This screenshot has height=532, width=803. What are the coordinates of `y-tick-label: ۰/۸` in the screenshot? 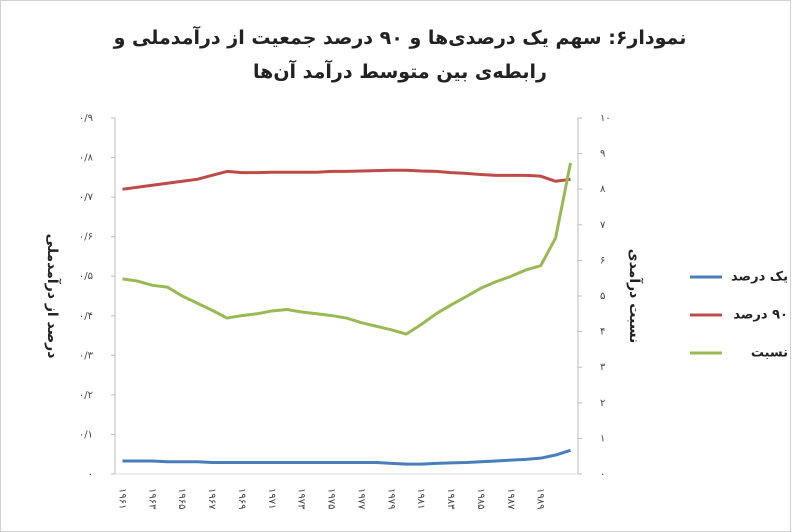 It's located at (86, 158).